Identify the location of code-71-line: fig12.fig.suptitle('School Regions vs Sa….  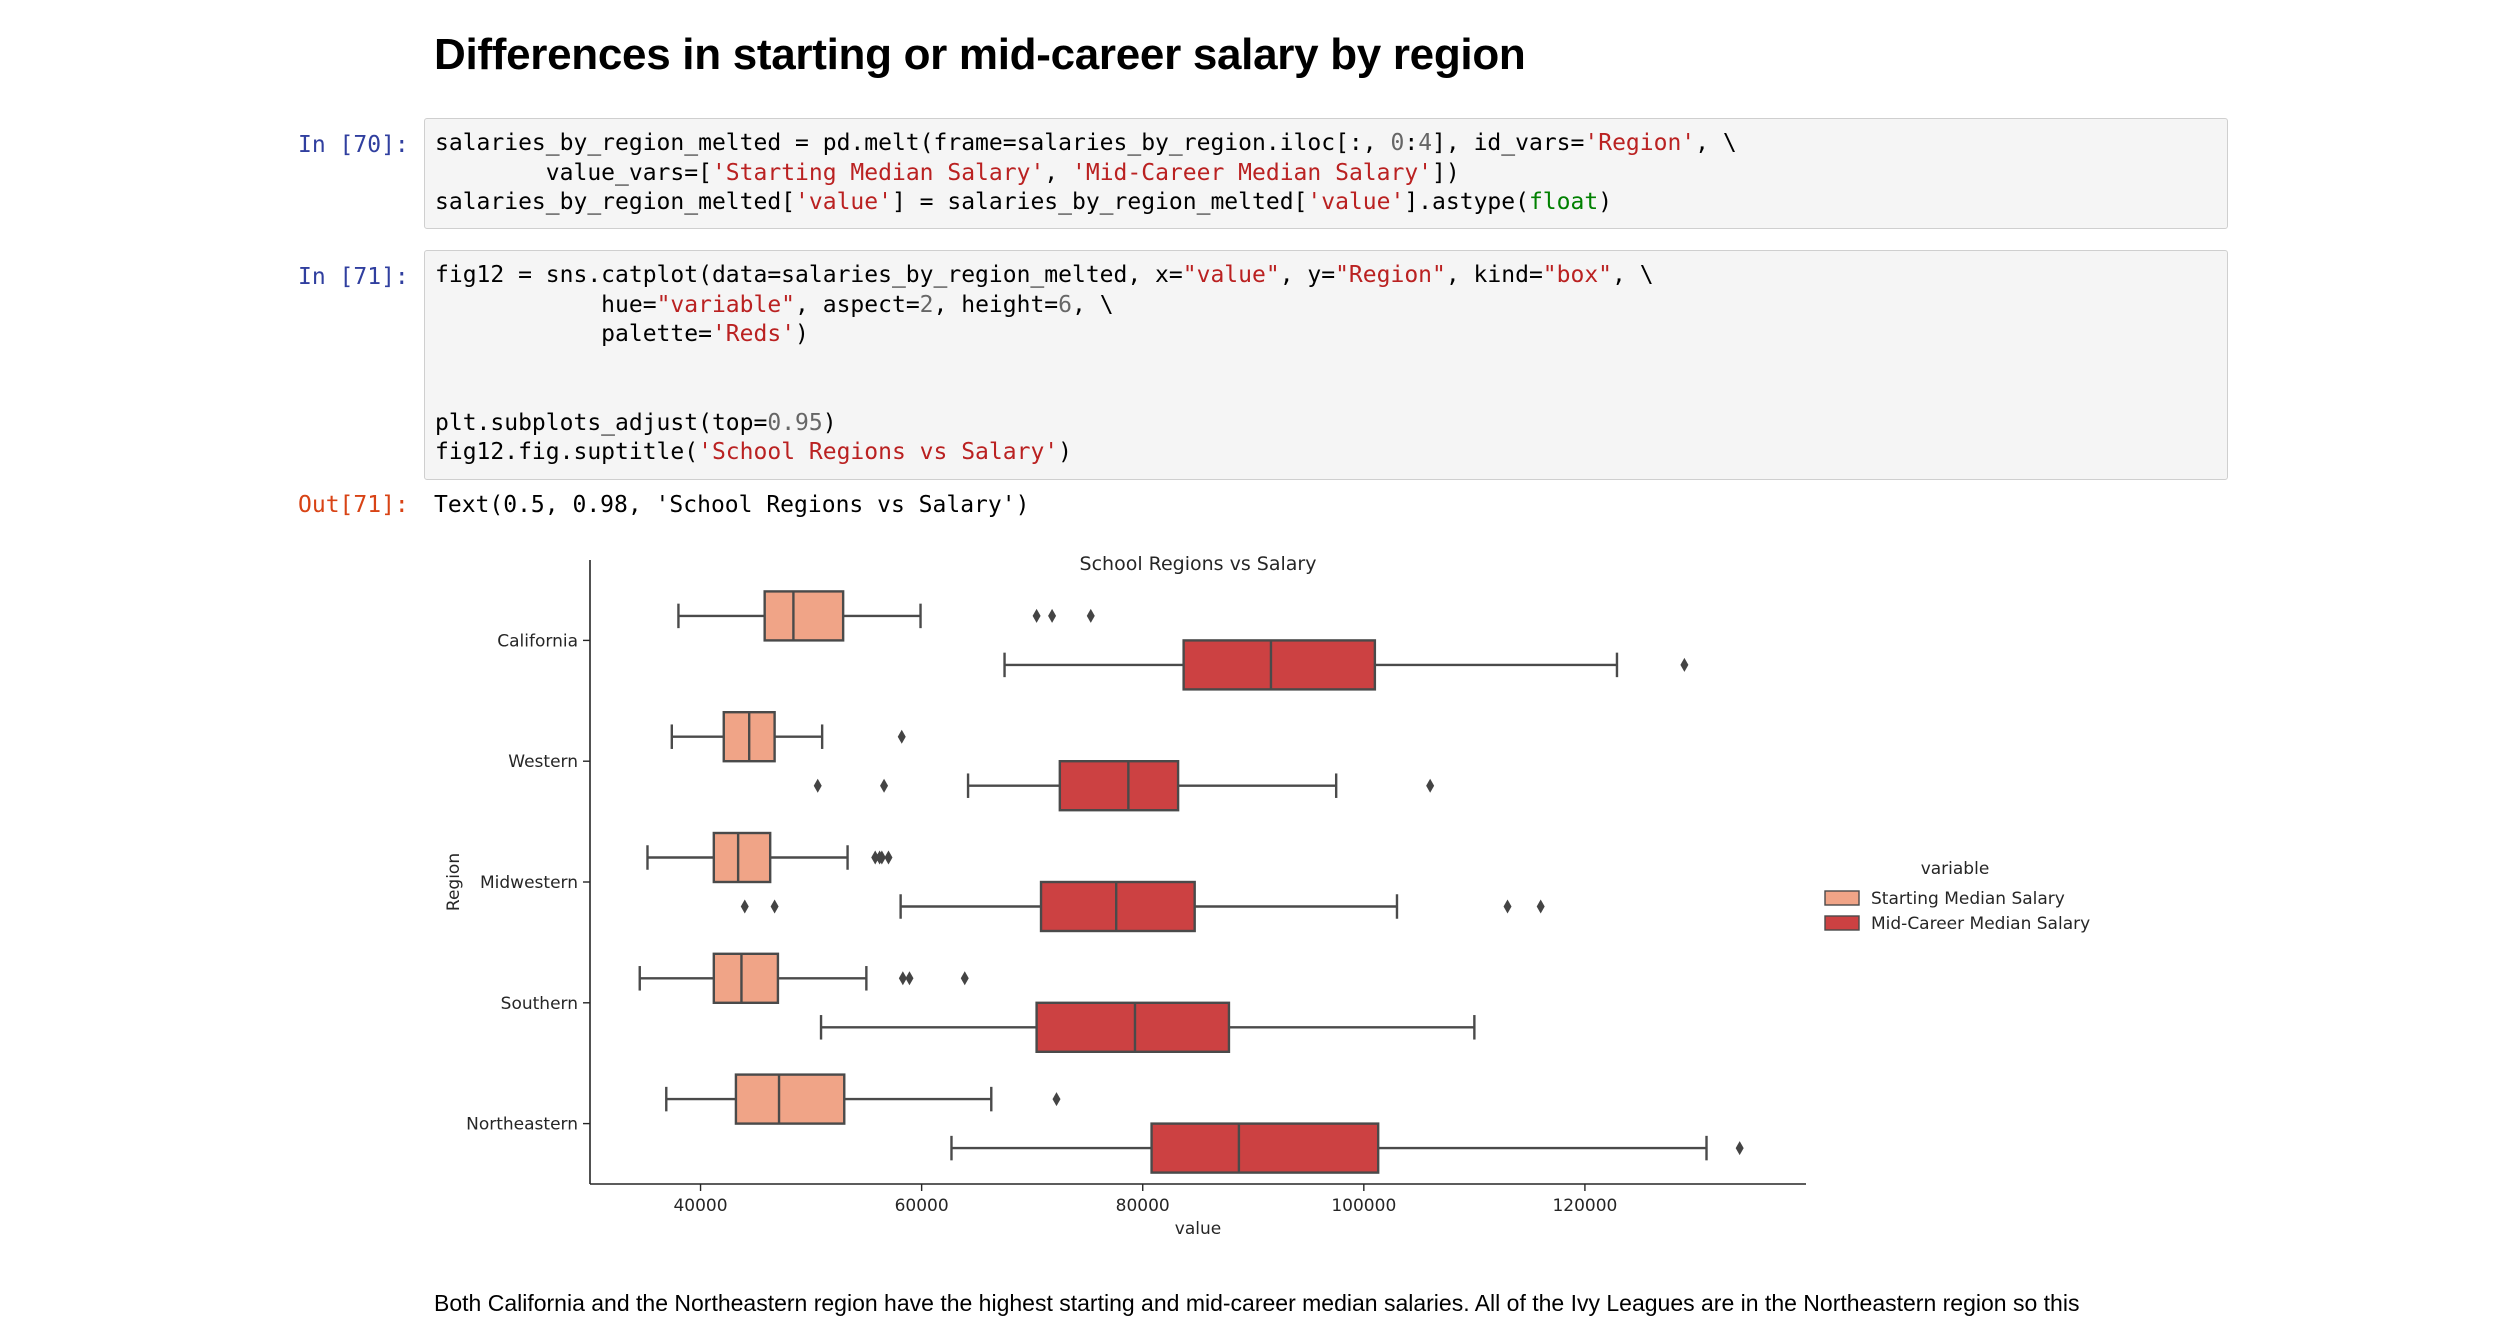
(753, 452).